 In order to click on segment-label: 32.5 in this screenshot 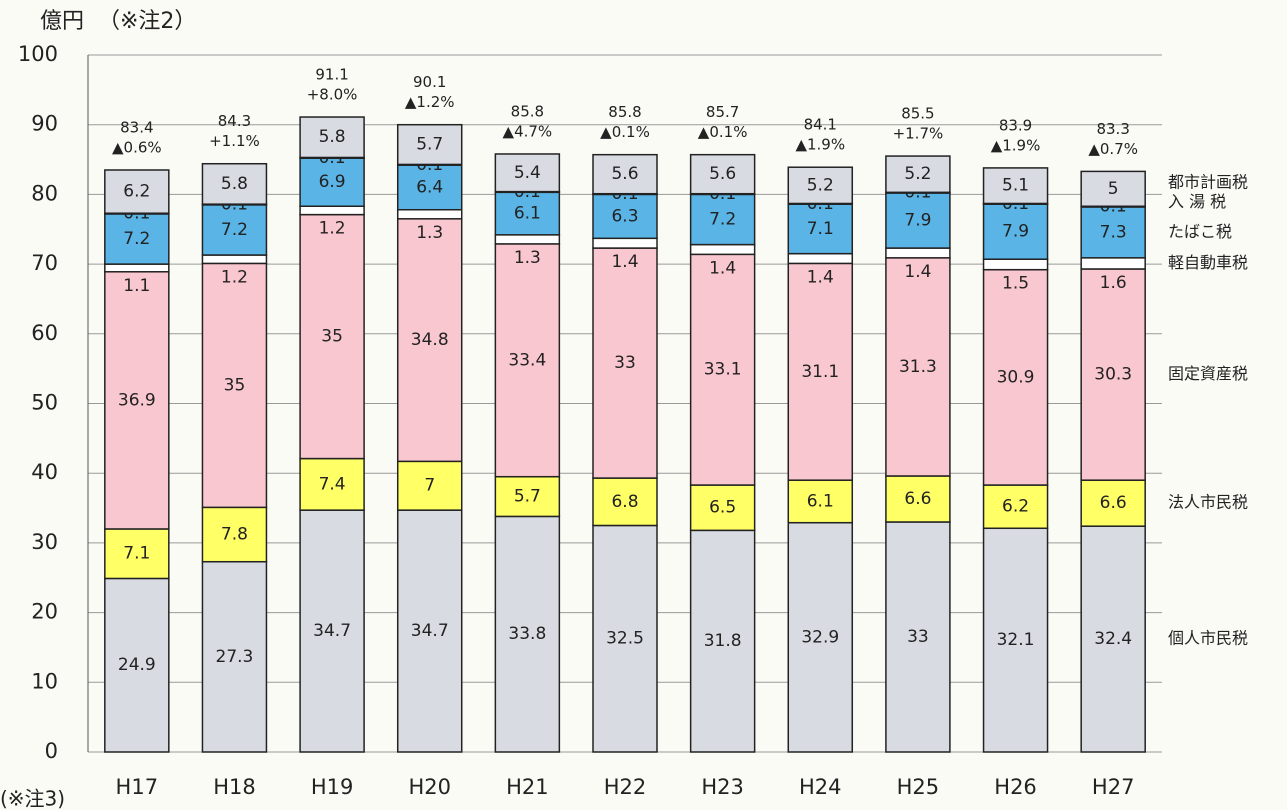, I will do `click(625, 639)`.